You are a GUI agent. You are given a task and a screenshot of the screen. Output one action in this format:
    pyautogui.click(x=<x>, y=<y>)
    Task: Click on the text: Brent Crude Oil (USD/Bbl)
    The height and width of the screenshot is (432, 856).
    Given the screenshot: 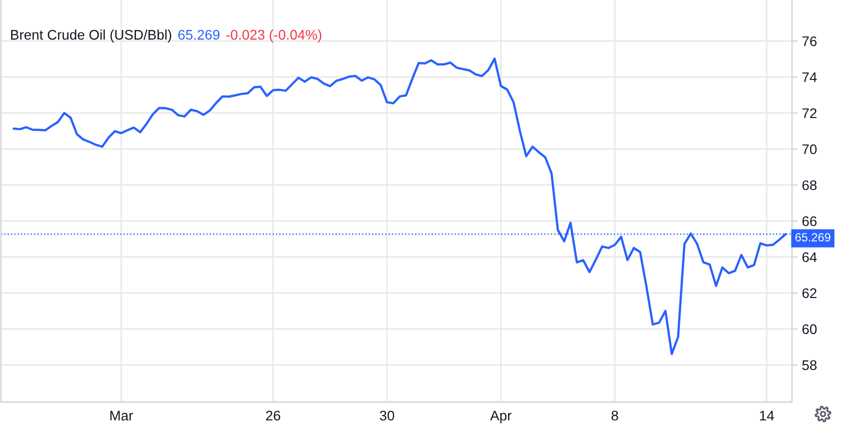 What is the action you would take?
    pyautogui.click(x=91, y=36)
    